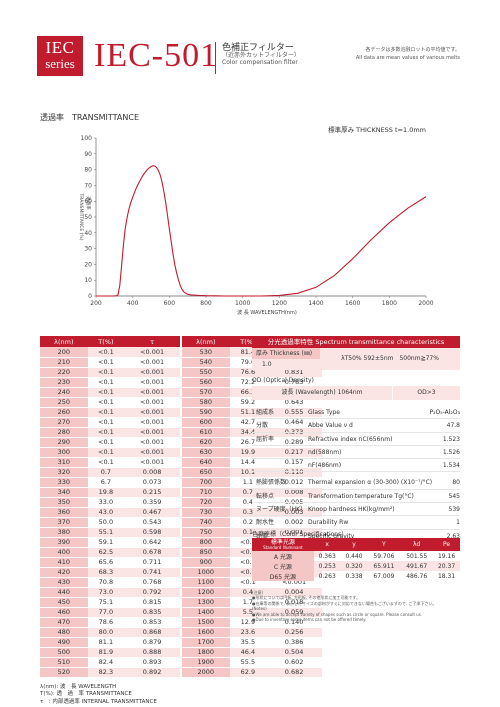  I want to click on table-cell: 0.012, so click(294, 482).